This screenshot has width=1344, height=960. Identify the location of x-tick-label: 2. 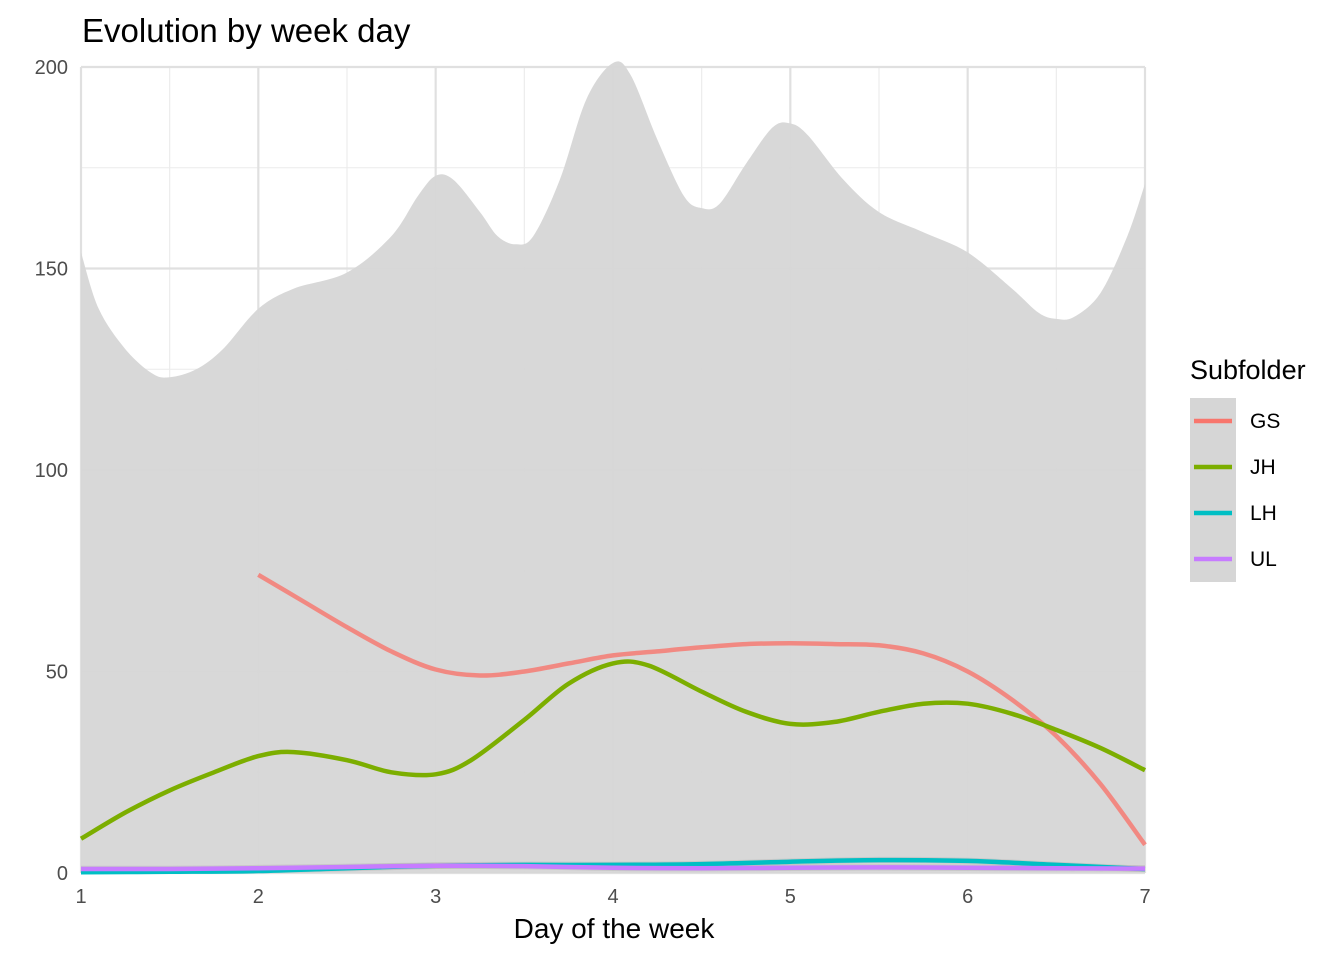
(258, 897).